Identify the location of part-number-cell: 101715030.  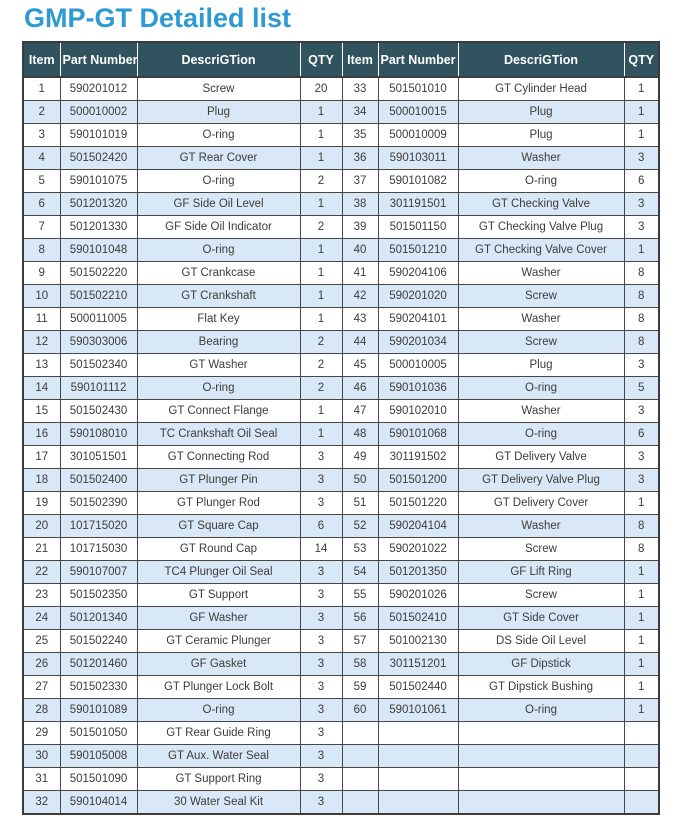
(98, 549).